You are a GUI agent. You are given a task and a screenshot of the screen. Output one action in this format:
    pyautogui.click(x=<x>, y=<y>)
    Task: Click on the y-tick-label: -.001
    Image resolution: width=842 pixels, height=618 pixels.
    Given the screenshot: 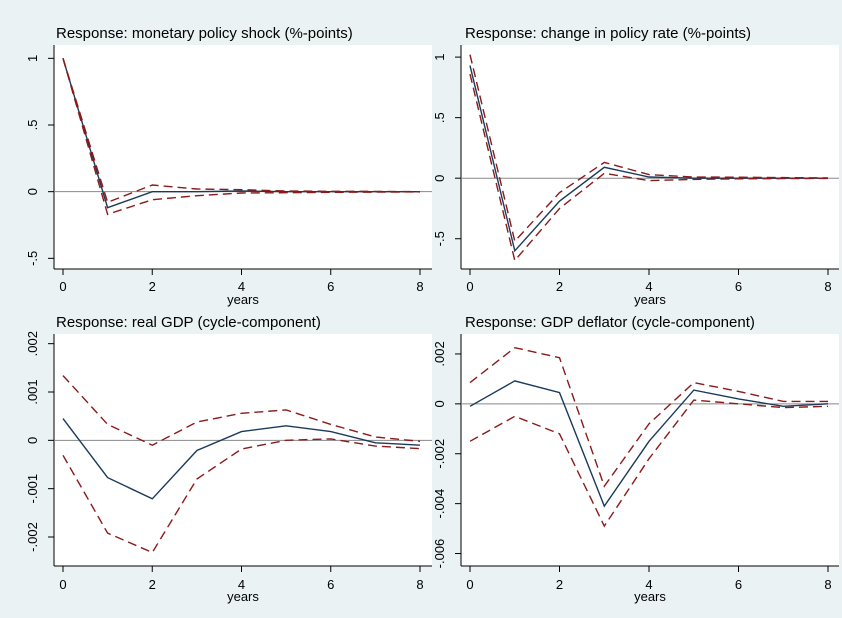 What is the action you would take?
    pyautogui.click(x=32, y=489)
    